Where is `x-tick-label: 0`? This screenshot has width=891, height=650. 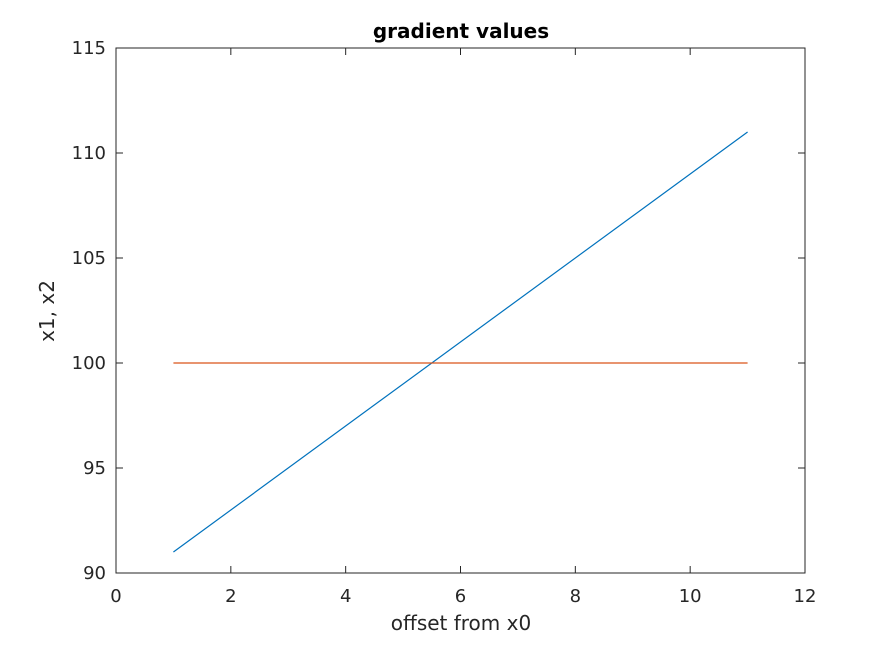 x-tick-label: 0 is located at coordinates (115, 596).